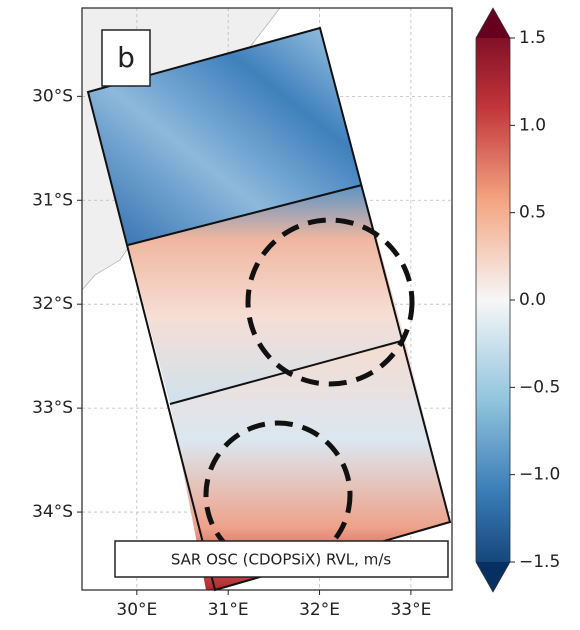 This screenshot has width=580, height=630. What do you see at coordinates (245, 215) in the screenshot?
I see `swath-divider` at bounding box center [245, 215].